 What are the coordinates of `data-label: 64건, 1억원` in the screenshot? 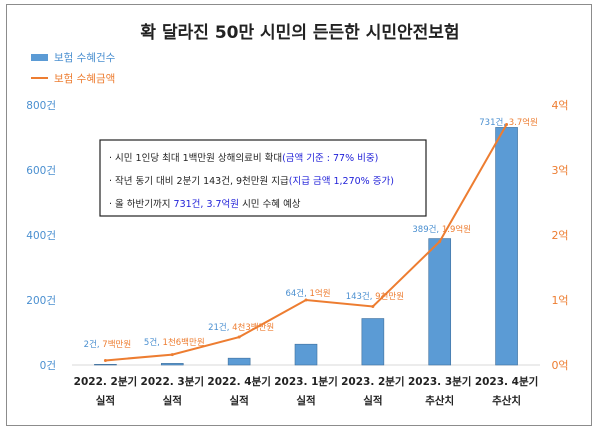 It's located at (307, 293).